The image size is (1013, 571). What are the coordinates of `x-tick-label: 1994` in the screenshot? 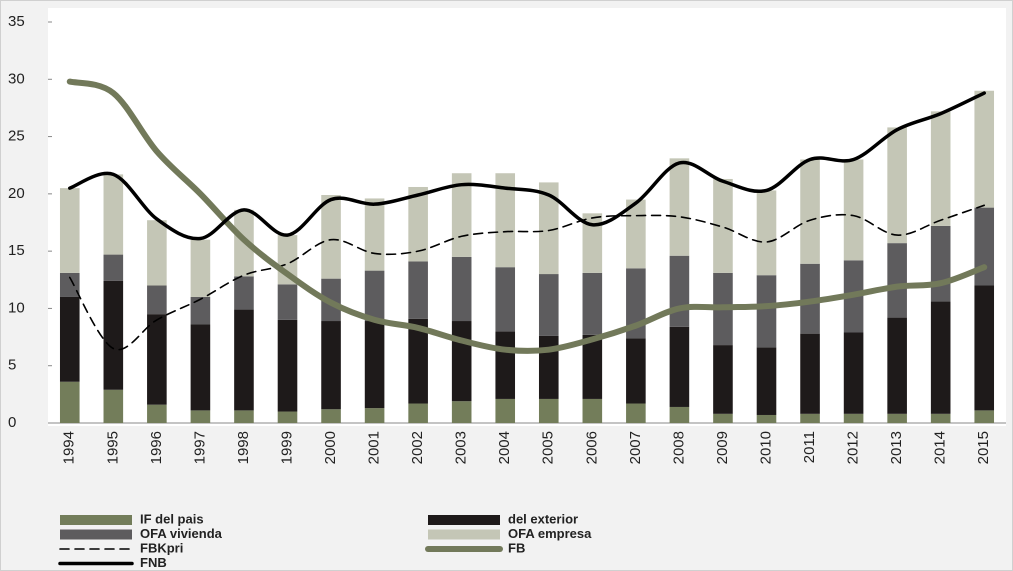 It's located at (69, 447).